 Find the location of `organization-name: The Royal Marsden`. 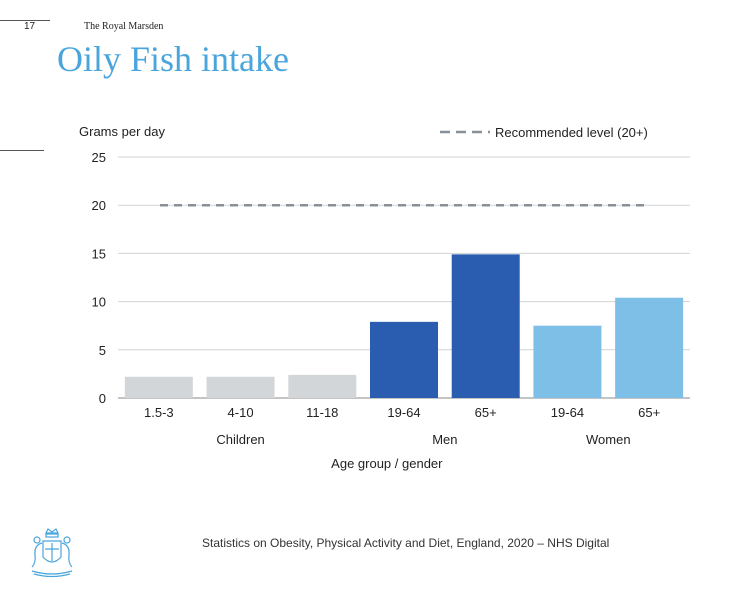

organization-name: The Royal Marsden is located at coordinates (124, 26).